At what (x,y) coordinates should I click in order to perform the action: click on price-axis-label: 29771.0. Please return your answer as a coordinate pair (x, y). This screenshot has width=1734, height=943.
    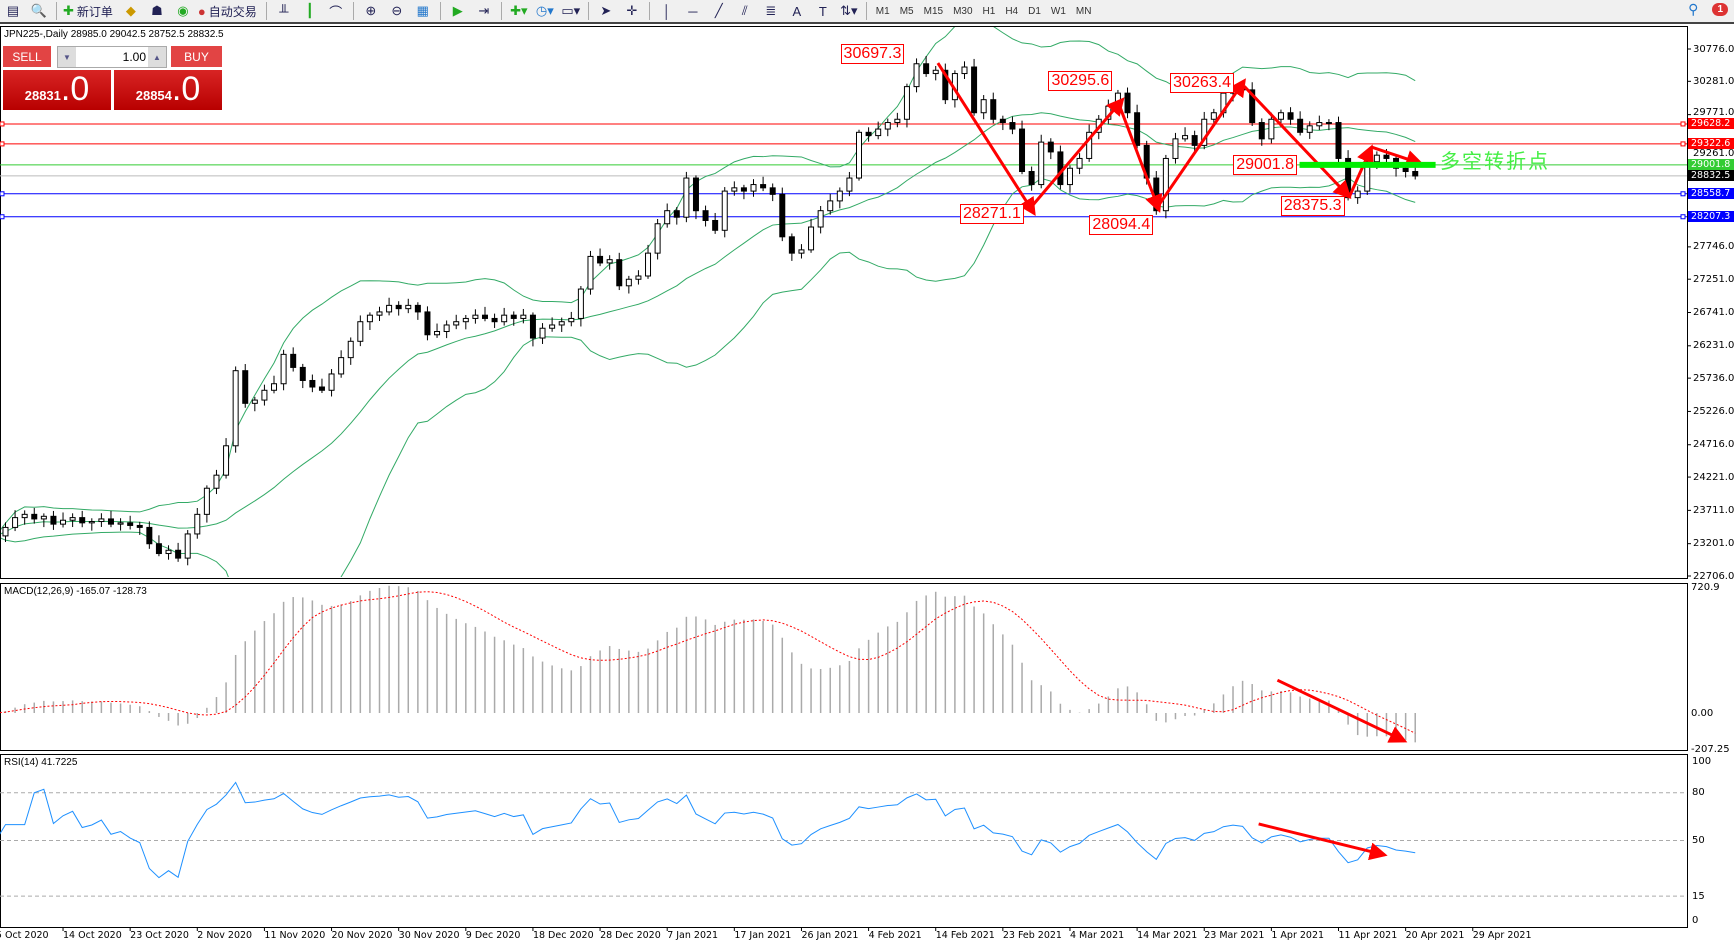
    Looking at the image, I should click on (1713, 112).